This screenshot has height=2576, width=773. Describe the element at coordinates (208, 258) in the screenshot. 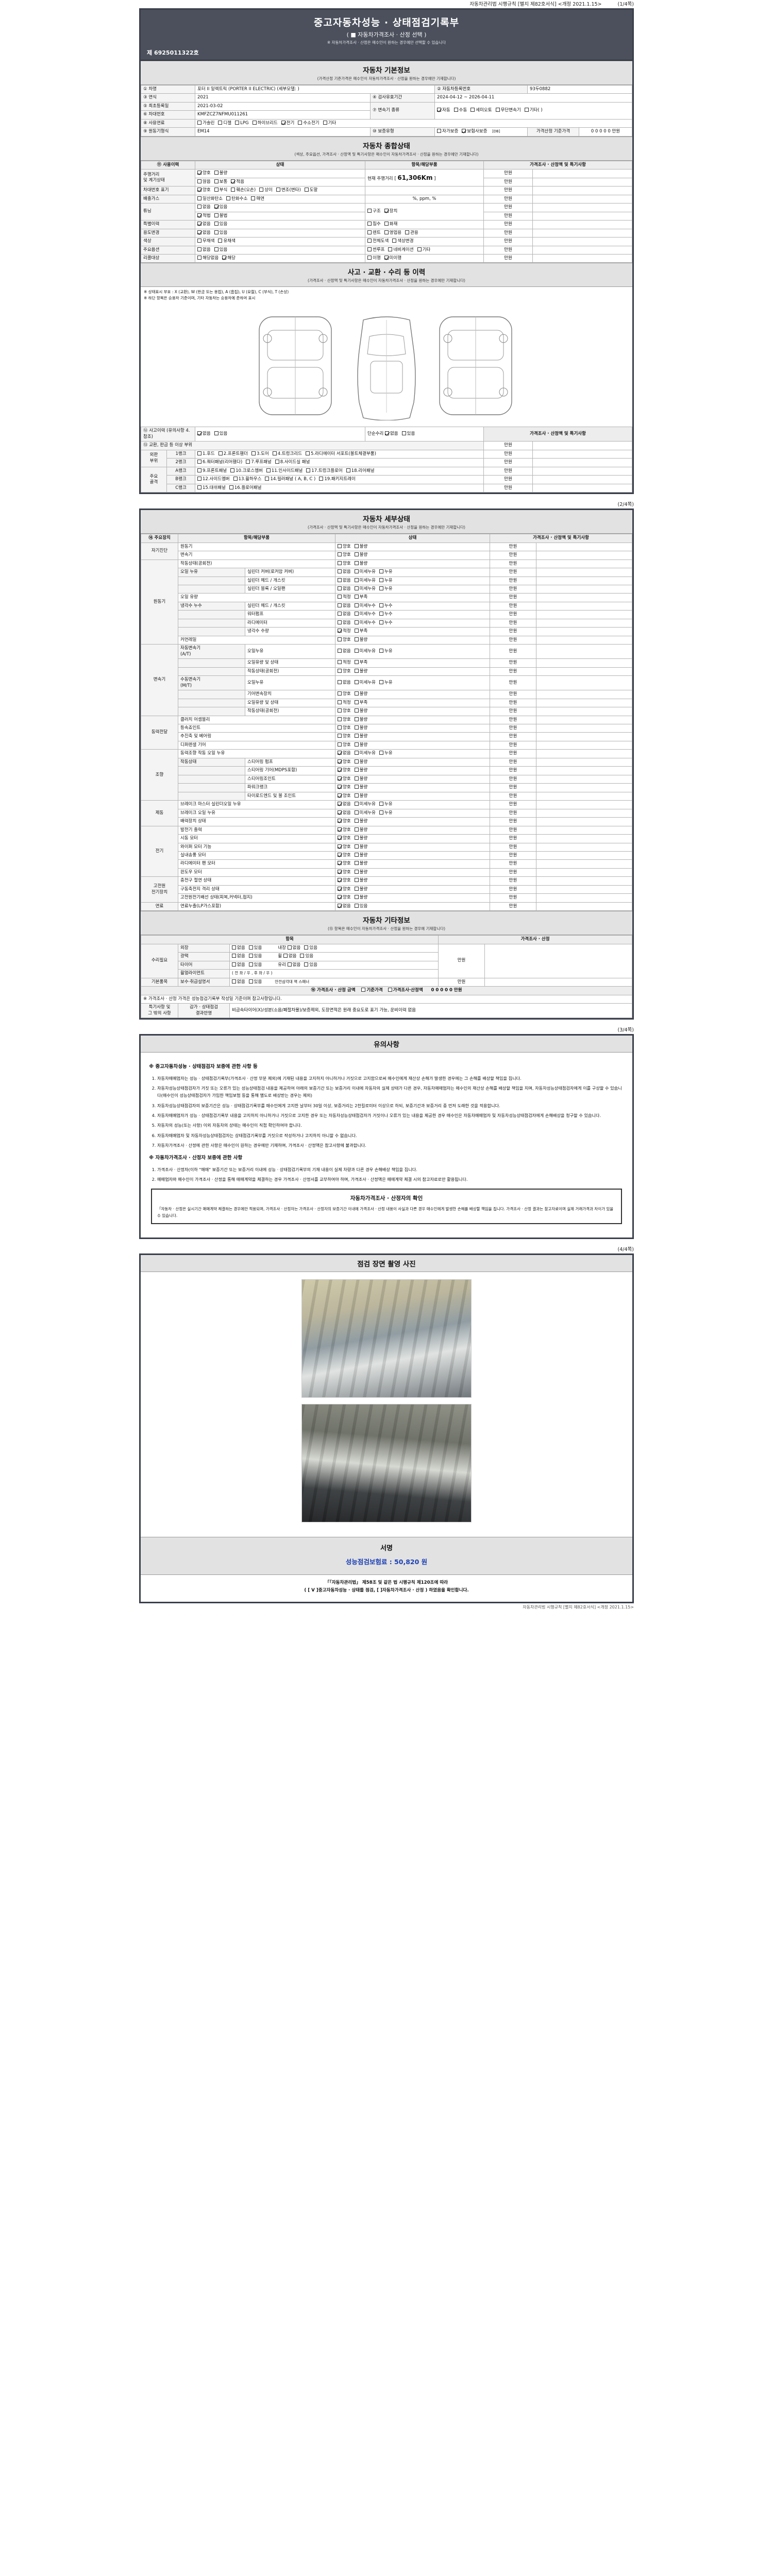

I see `checkbox-option: 해당없음` at that location.